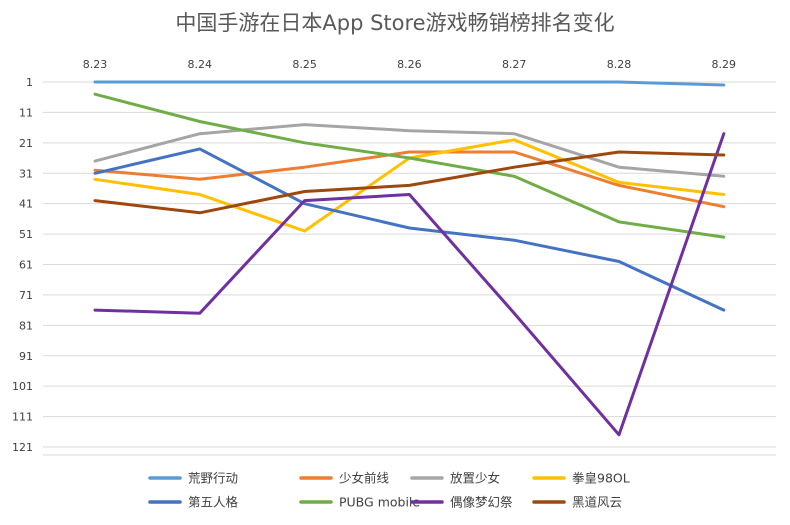 The height and width of the screenshot is (525, 790). Describe the element at coordinates (26, 173) in the screenshot. I see `y-tick-label: 31` at that location.